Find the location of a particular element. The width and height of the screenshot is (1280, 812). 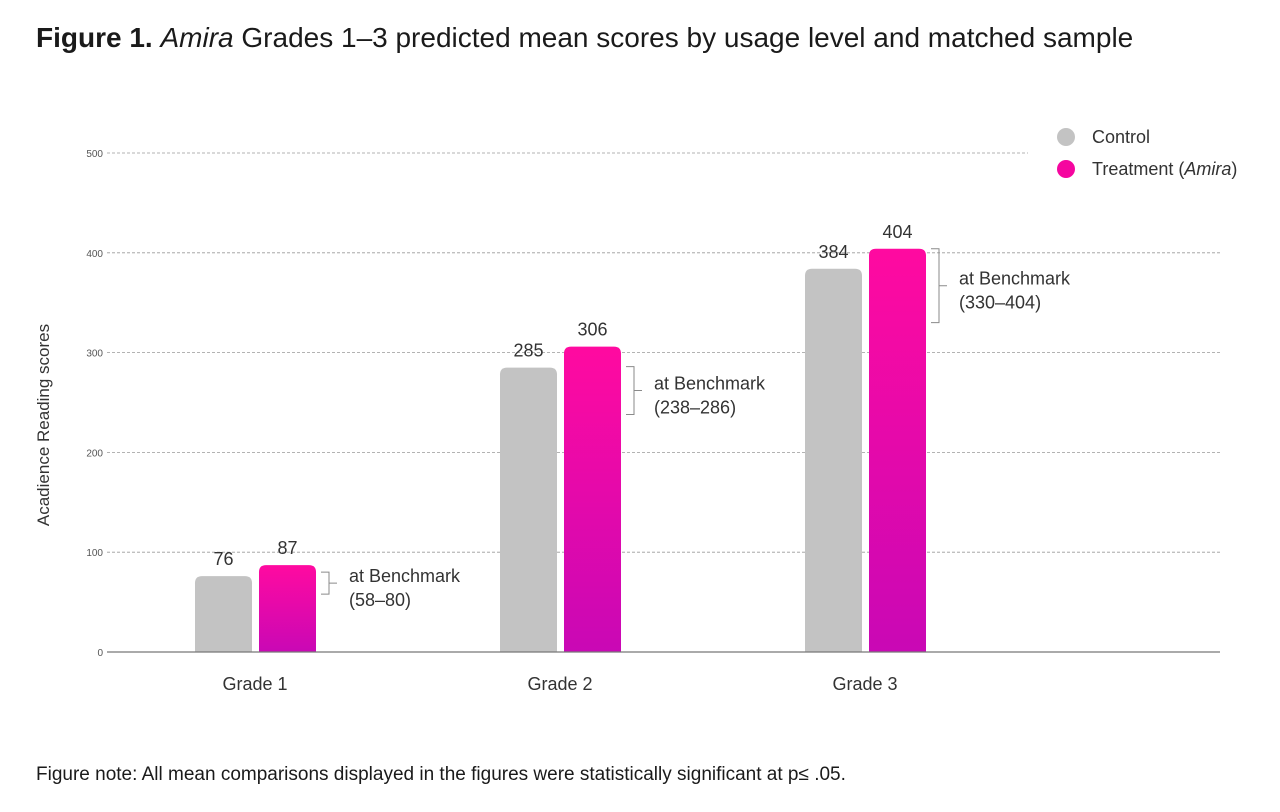

legend-treatment-label: Treatment (Amira) is located at coordinates (1164, 169).